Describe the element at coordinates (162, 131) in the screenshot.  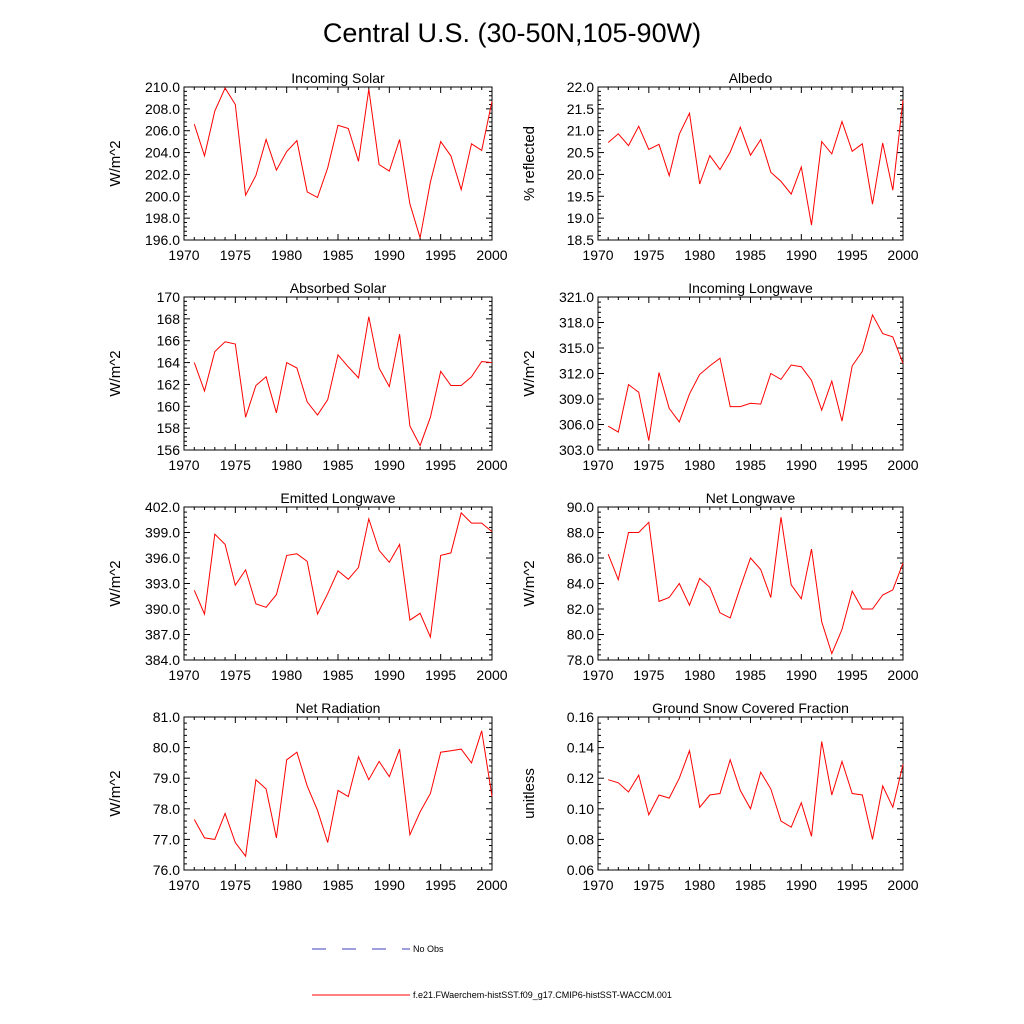
I see `y-tick-label: 206.0` at that location.